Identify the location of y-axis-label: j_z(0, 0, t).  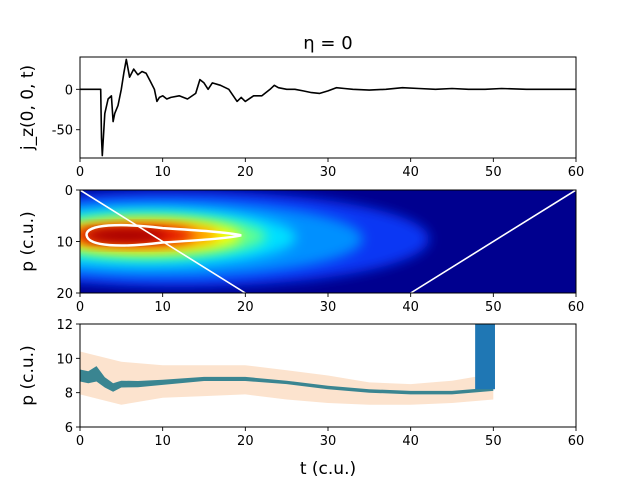
(28, 108).